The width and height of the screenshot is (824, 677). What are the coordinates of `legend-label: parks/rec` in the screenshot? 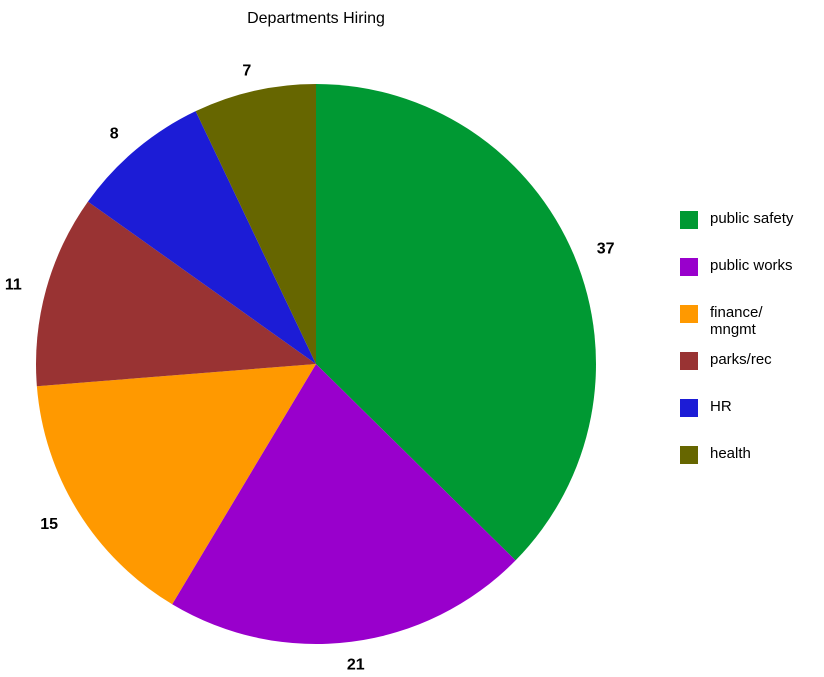 It's located at (741, 359).